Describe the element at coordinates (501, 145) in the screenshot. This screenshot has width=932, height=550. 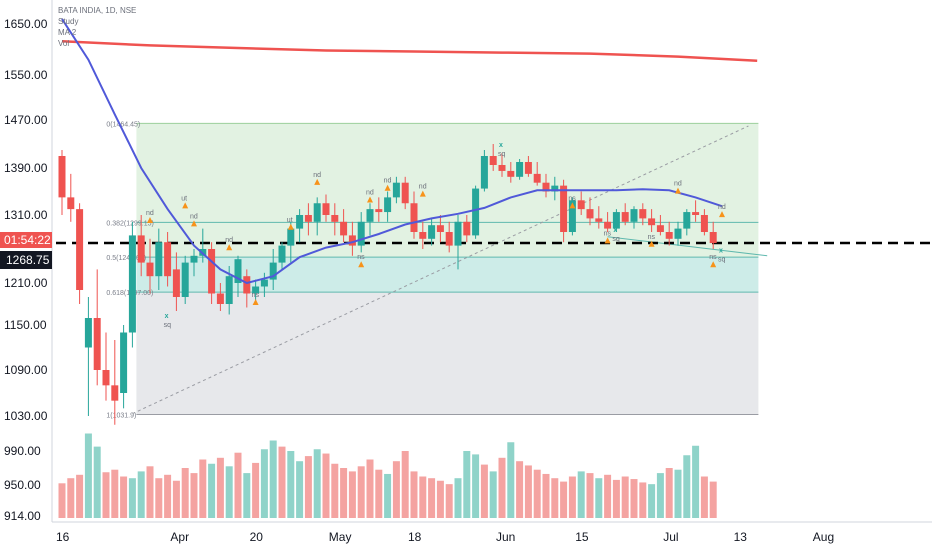
I see `sq-marker: x` at that location.